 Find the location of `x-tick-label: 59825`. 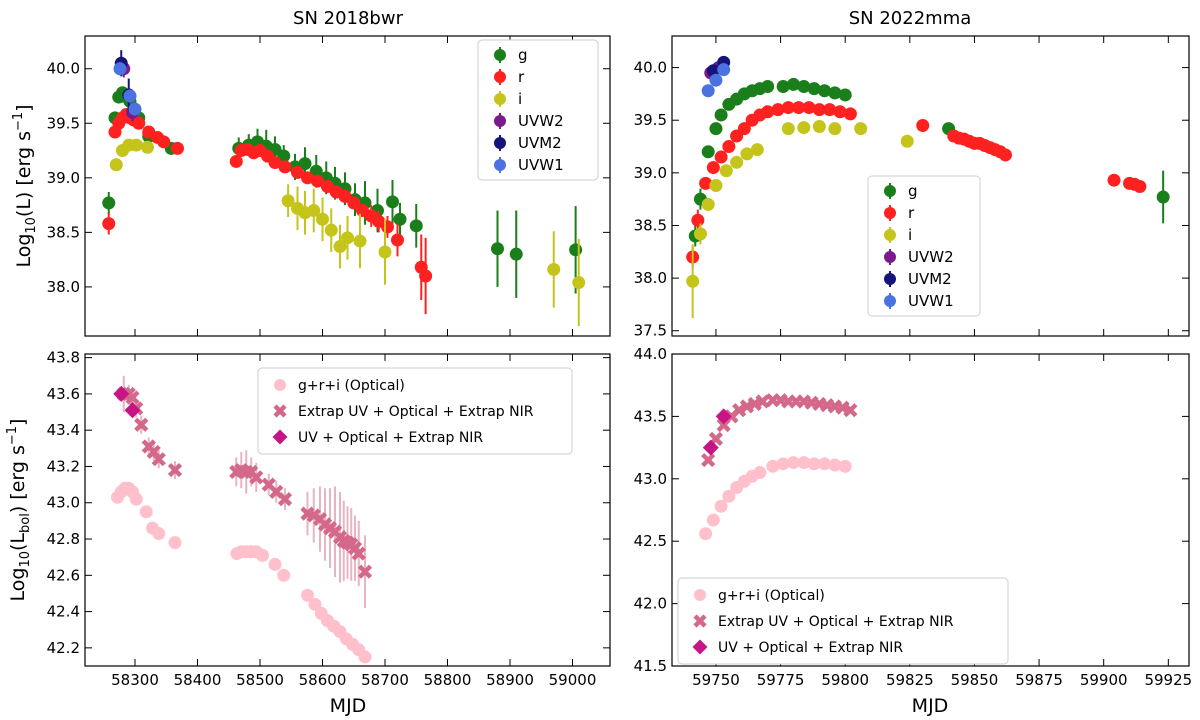

x-tick-label: 59825 is located at coordinates (910, 680).